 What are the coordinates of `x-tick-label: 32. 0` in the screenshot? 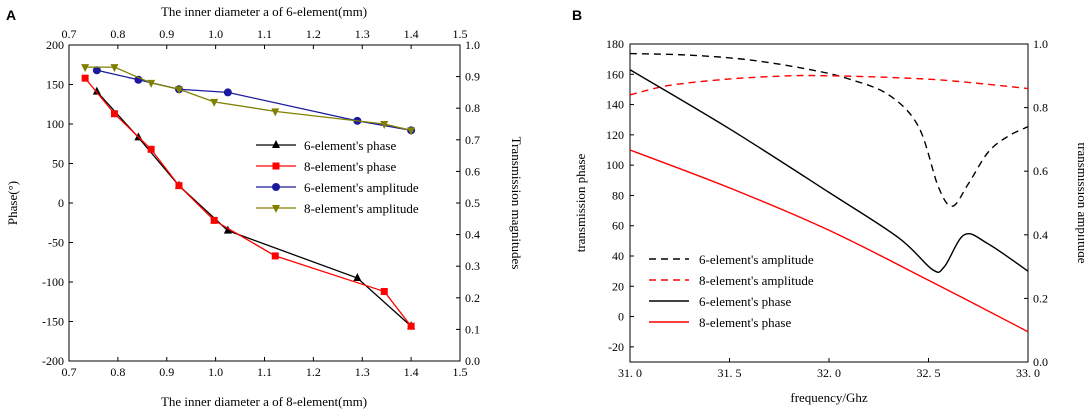 It's located at (829, 373).